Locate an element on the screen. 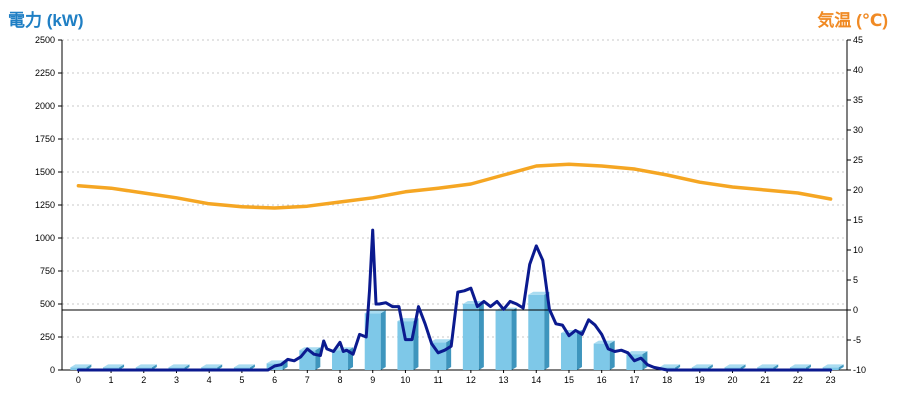  left-tick-label: 0 is located at coordinates (52, 370).